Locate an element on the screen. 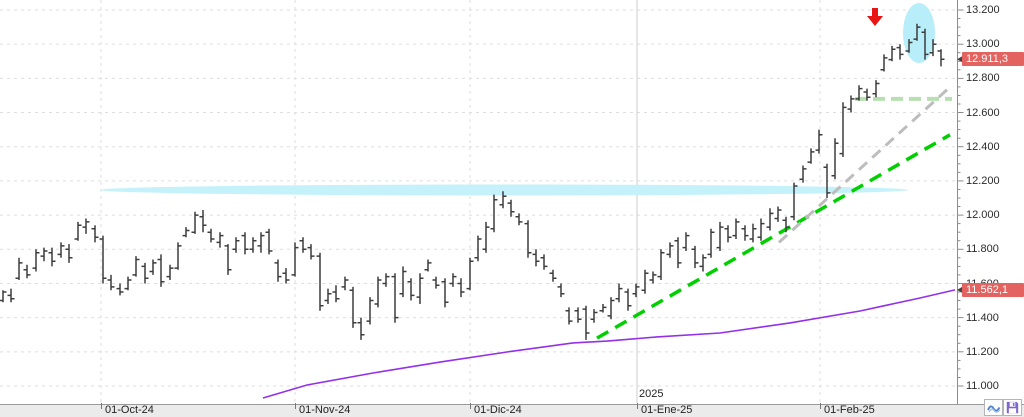 This screenshot has width=1024, height=417. y-axis-label: 11.400 is located at coordinates (982, 317).